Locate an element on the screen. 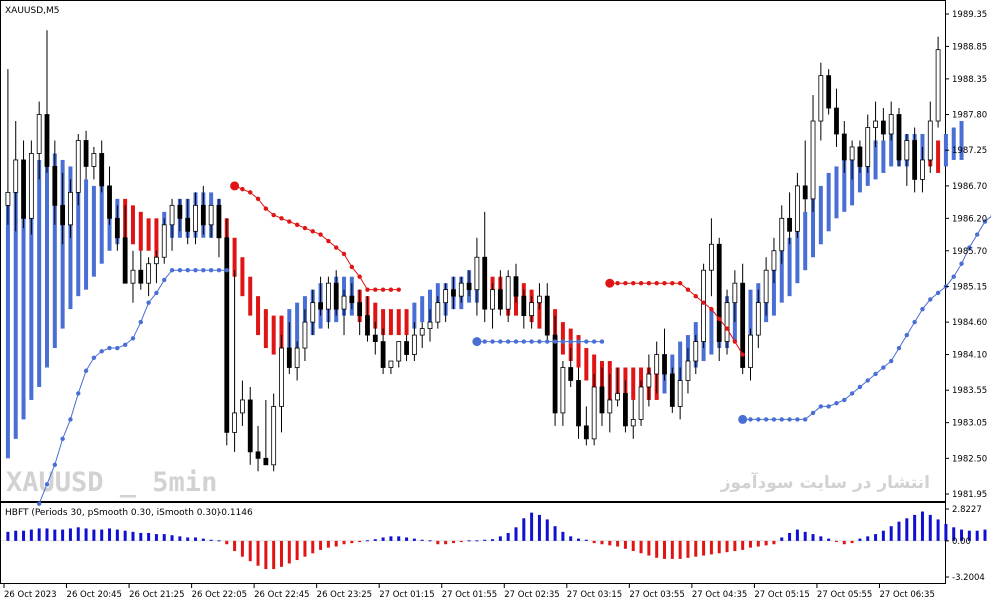 Image resolution: width=991 pixels, height=605 pixels. indicator-panel-frame is located at coordinates (473, 543).